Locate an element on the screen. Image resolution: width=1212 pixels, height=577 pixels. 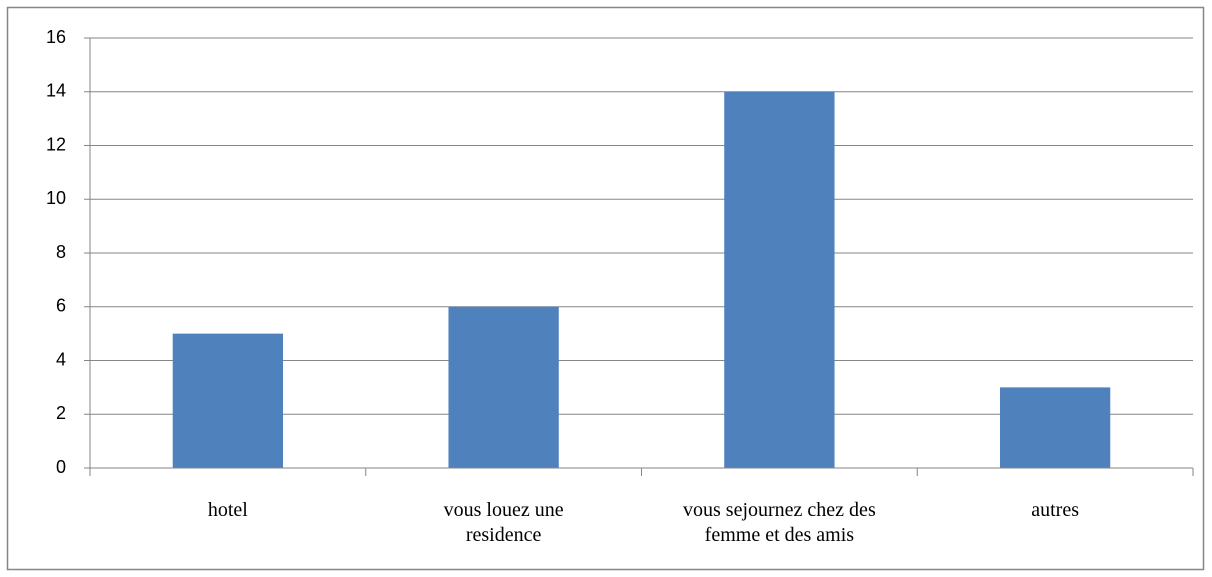
x-tick-label: hotel is located at coordinates (227, 510).